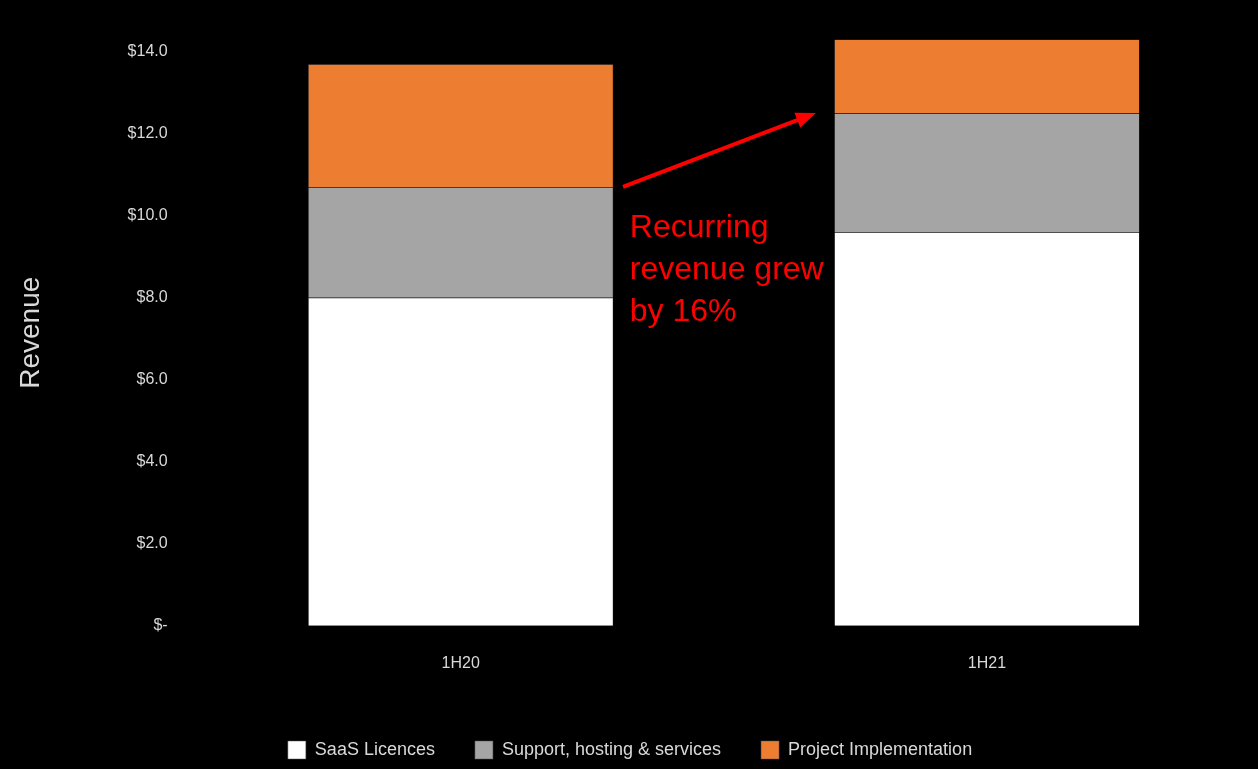 The height and width of the screenshot is (769, 1258). What do you see at coordinates (987, 662) in the screenshot?
I see `x-tick-label: 1H21` at bounding box center [987, 662].